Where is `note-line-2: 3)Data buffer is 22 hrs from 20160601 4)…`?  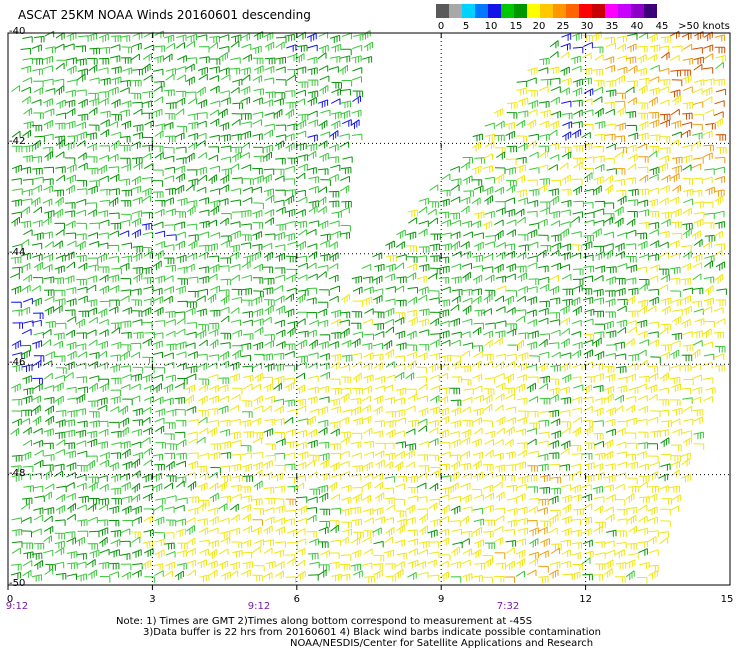
note-line-2: 3)Data buffer is 22 hrs from 20160601 4)… is located at coordinates (372, 632).